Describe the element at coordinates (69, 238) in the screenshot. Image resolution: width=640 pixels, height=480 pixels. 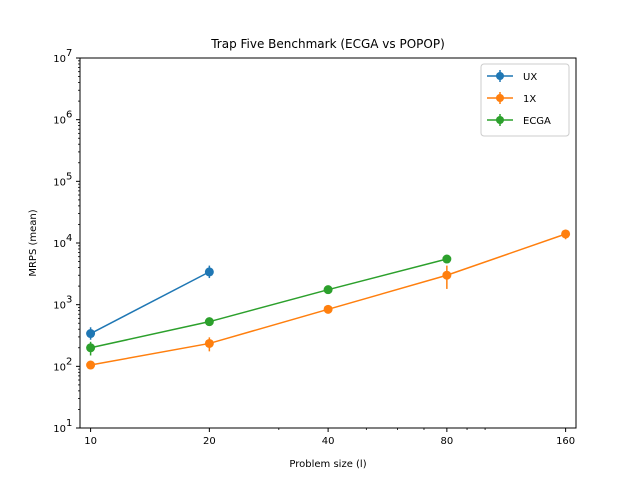
I see `y-tick-exponent: 4` at that location.